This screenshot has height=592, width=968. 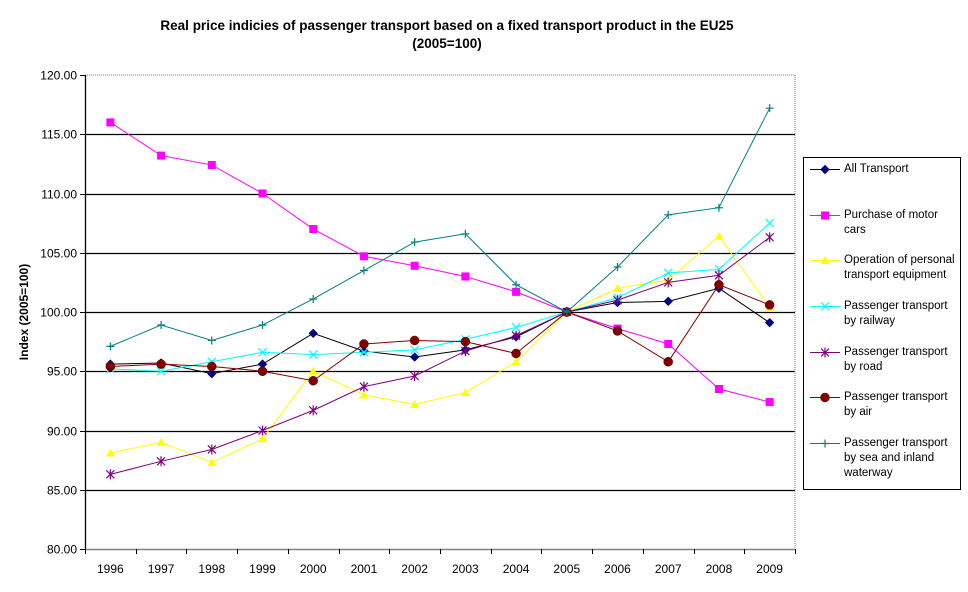 What do you see at coordinates (59, 195) in the screenshot?
I see `y-tick-label: 110.00` at bounding box center [59, 195].